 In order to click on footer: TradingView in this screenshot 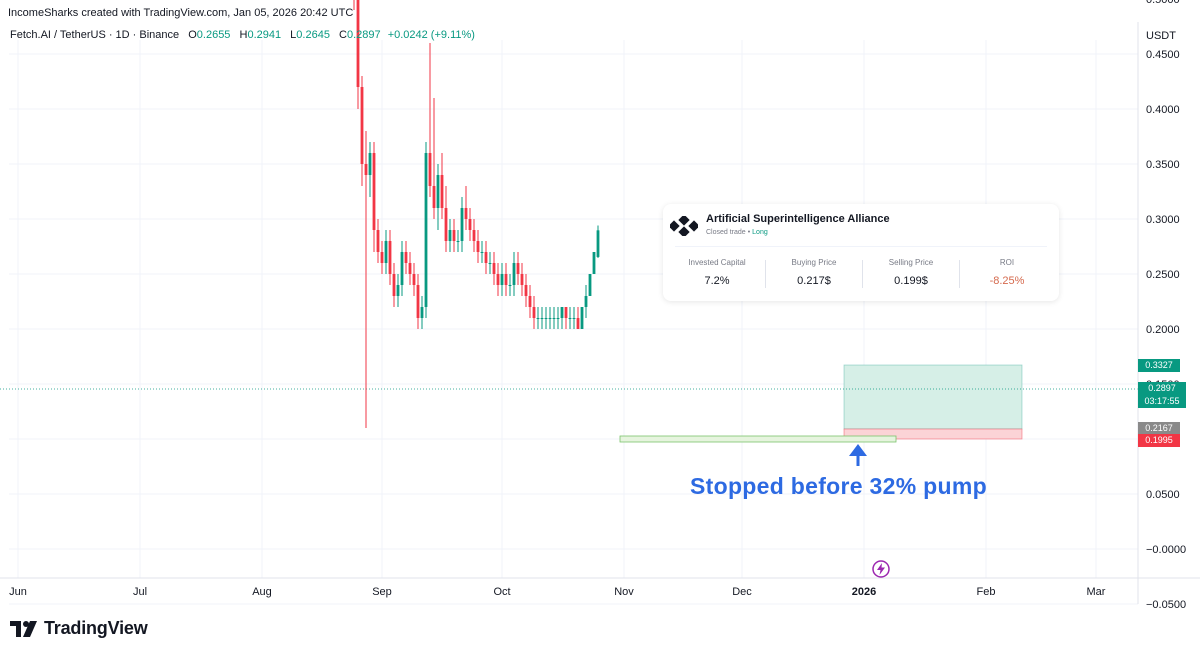, I will do `click(600, 628)`.